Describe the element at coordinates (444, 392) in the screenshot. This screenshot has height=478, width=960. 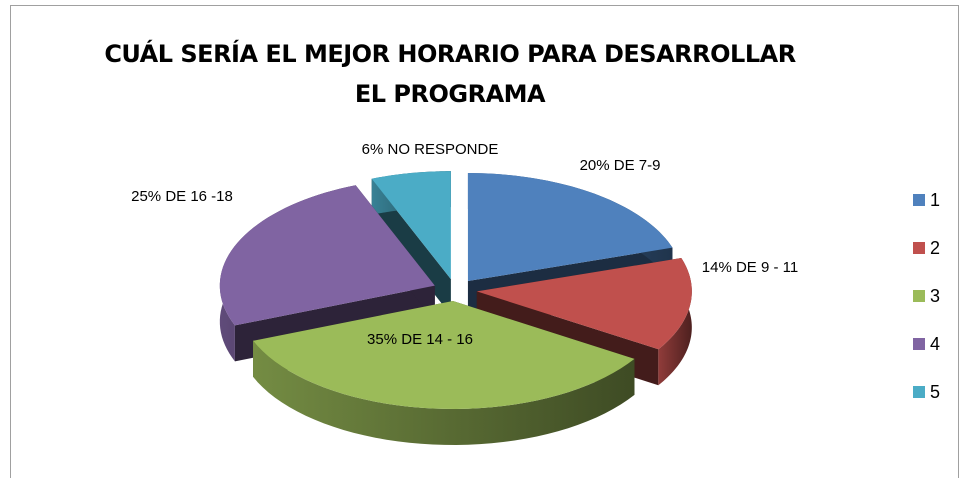
I see `slice-wall` at that location.